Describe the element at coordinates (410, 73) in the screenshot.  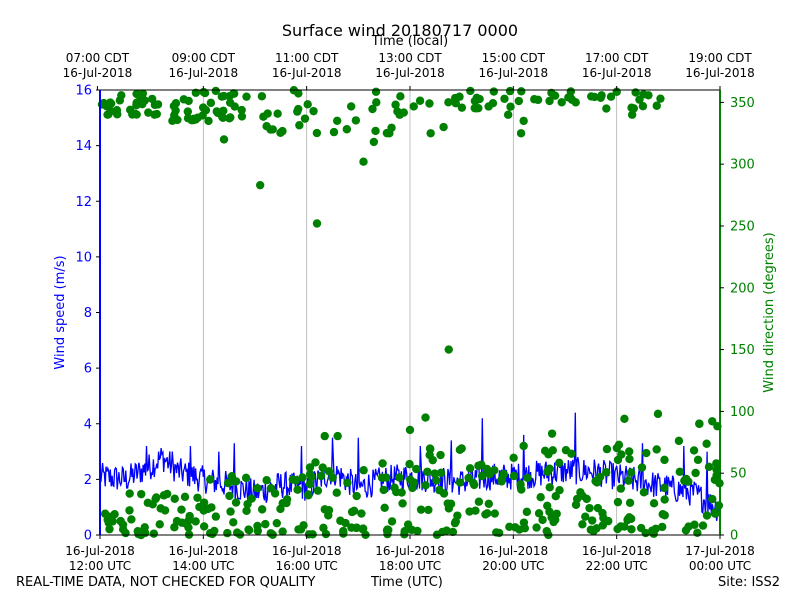
I see `top-tick-label-3-1: 16-Jul-2018` at that location.